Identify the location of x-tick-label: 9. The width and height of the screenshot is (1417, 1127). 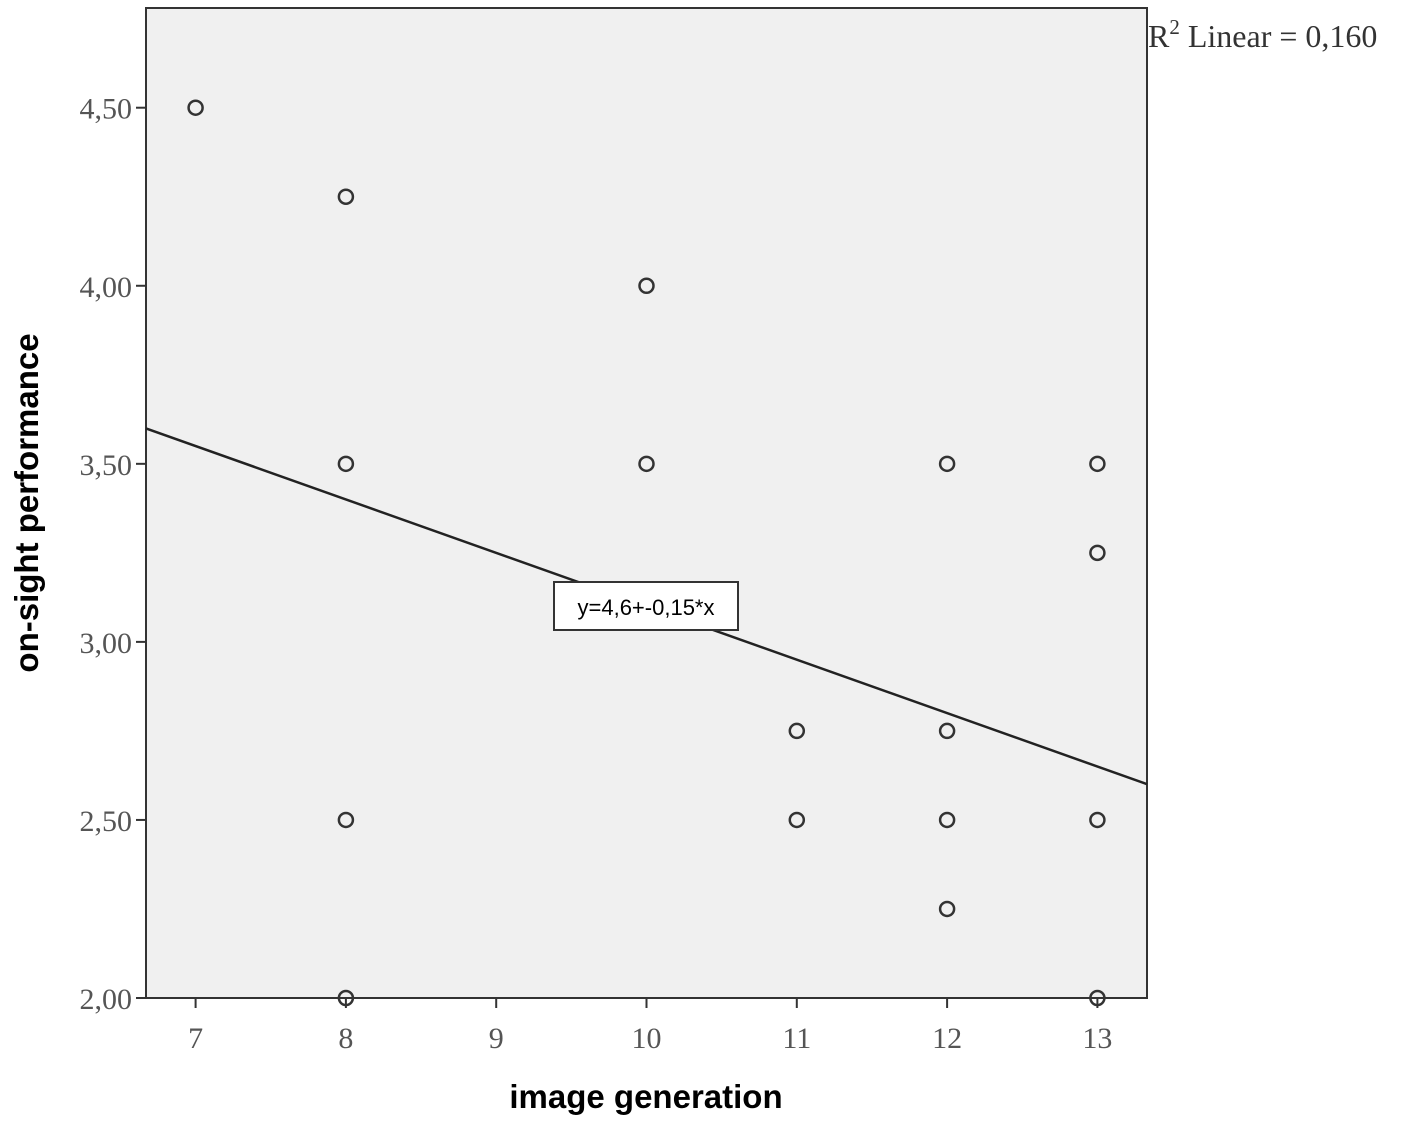
(496, 1038).